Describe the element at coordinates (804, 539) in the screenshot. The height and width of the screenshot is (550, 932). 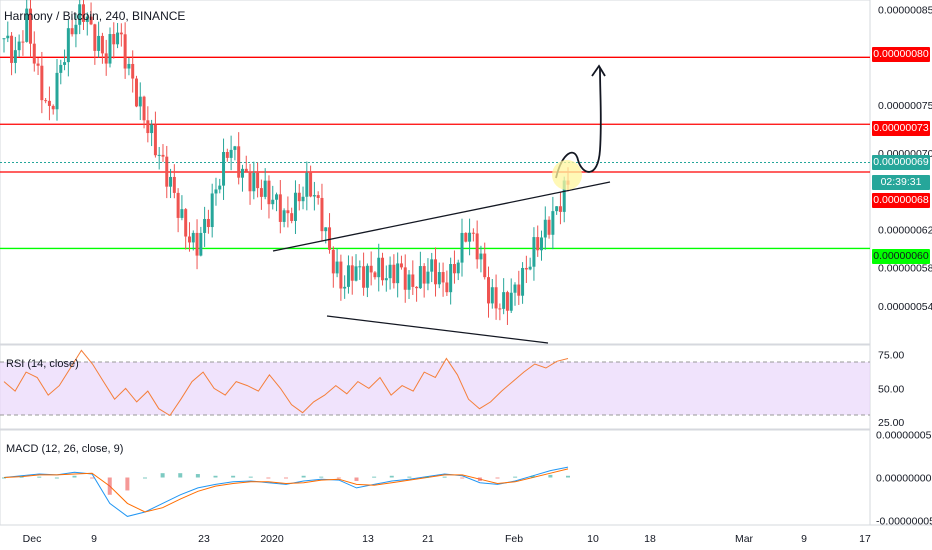
I see `time-tick-label: 9` at that location.